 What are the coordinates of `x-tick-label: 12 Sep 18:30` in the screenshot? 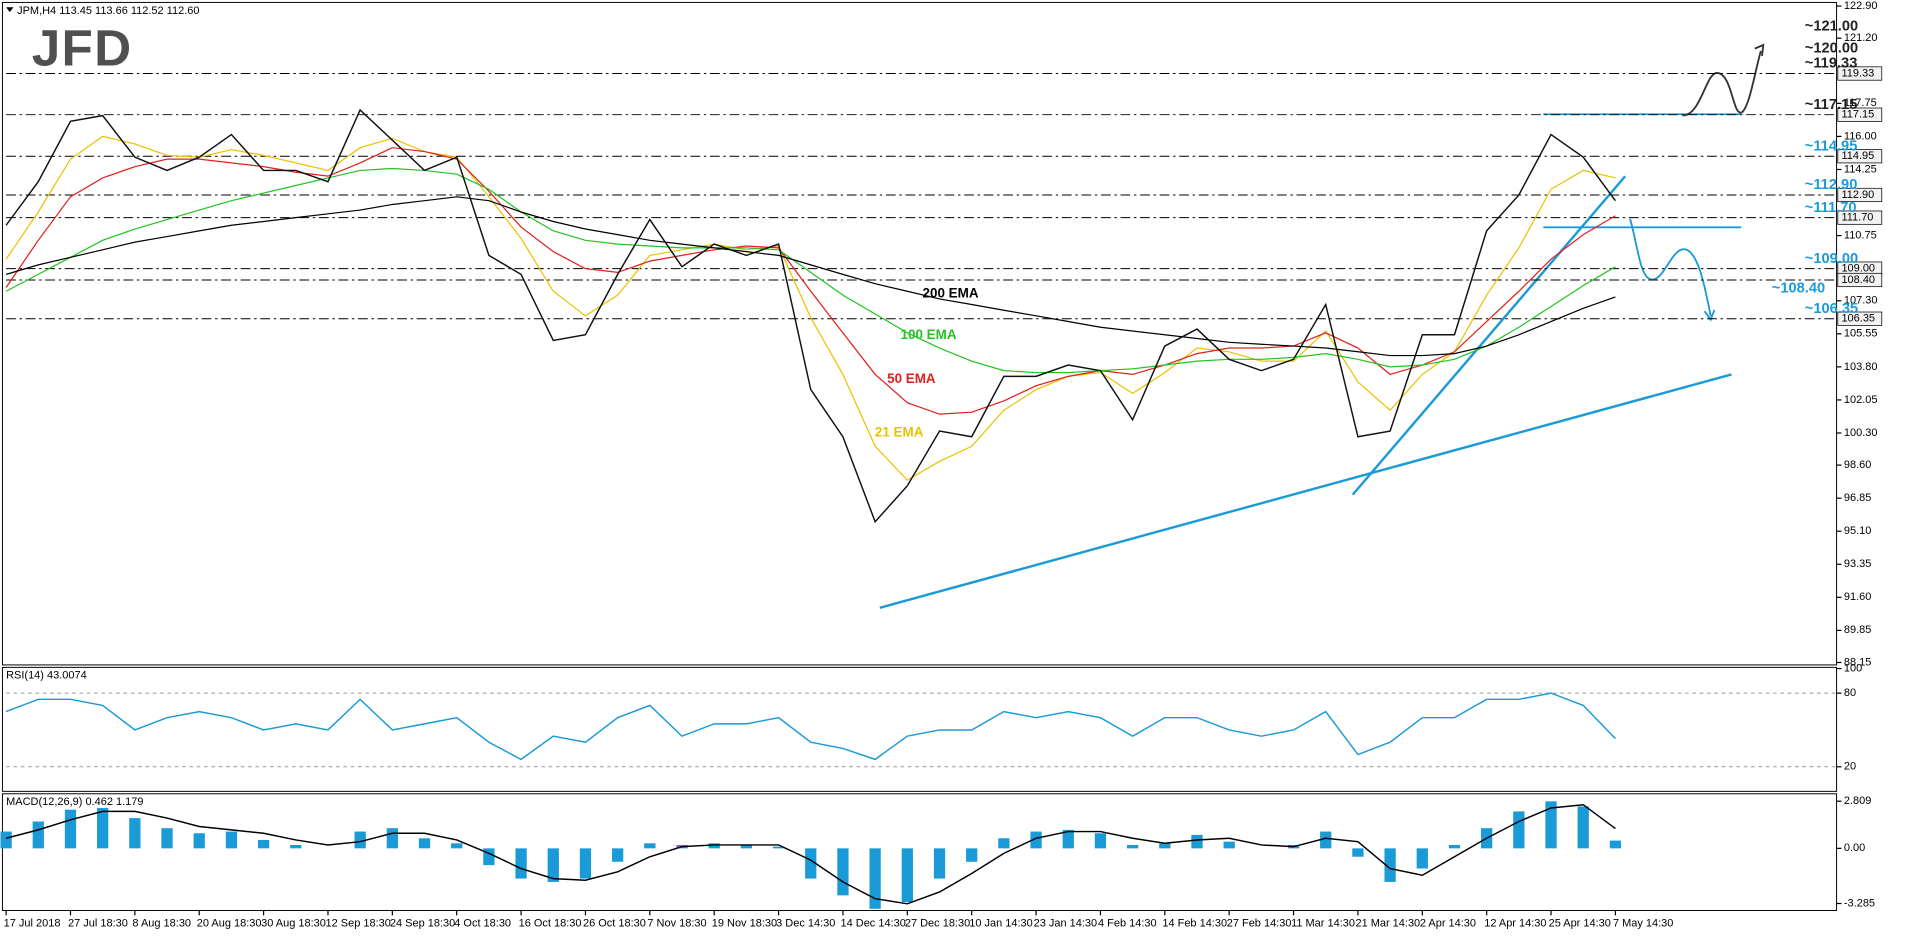 It's located at (358, 924).